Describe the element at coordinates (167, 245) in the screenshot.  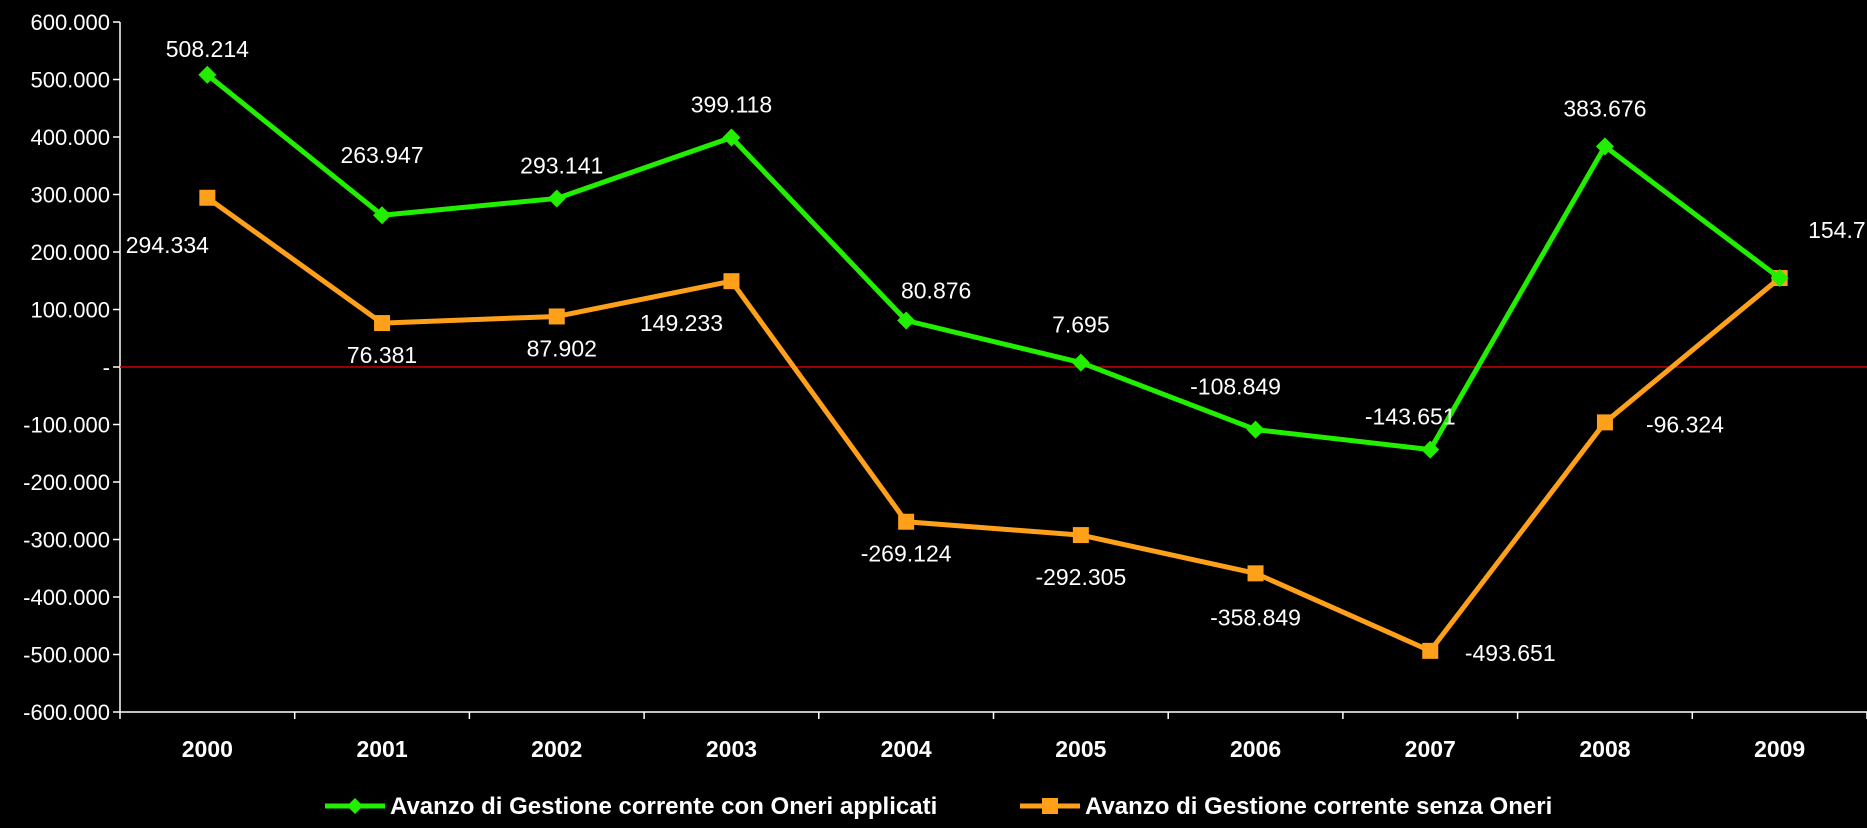
I see `data-label-series-2: 294.334` at that location.